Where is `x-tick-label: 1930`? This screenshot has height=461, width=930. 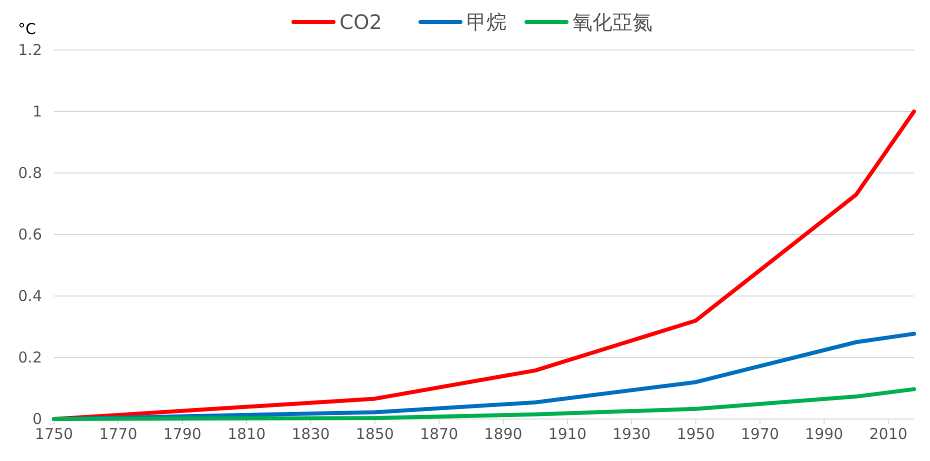
x-tick-label: 1930 is located at coordinates (631, 434).